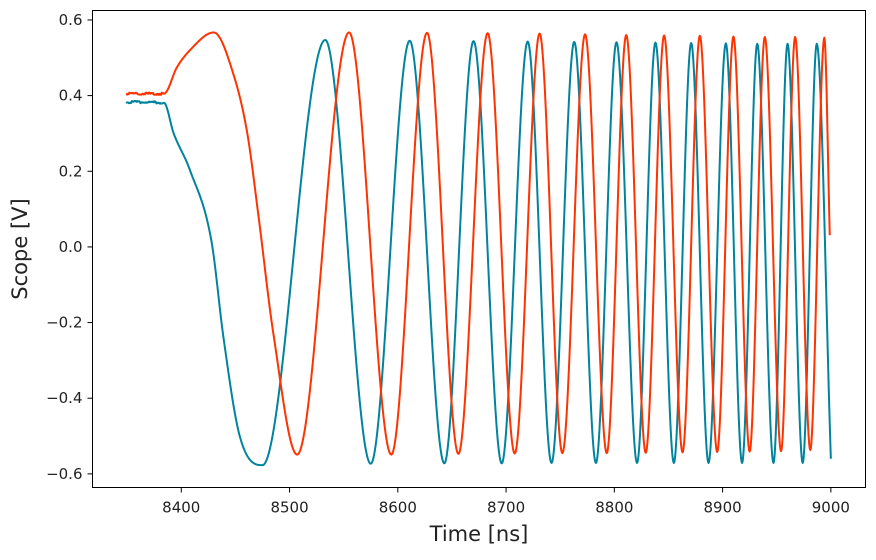 This screenshot has width=876, height=560. What do you see at coordinates (289, 508) in the screenshot?
I see `x-tick-label: 8500` at bounding box center [289, 508].